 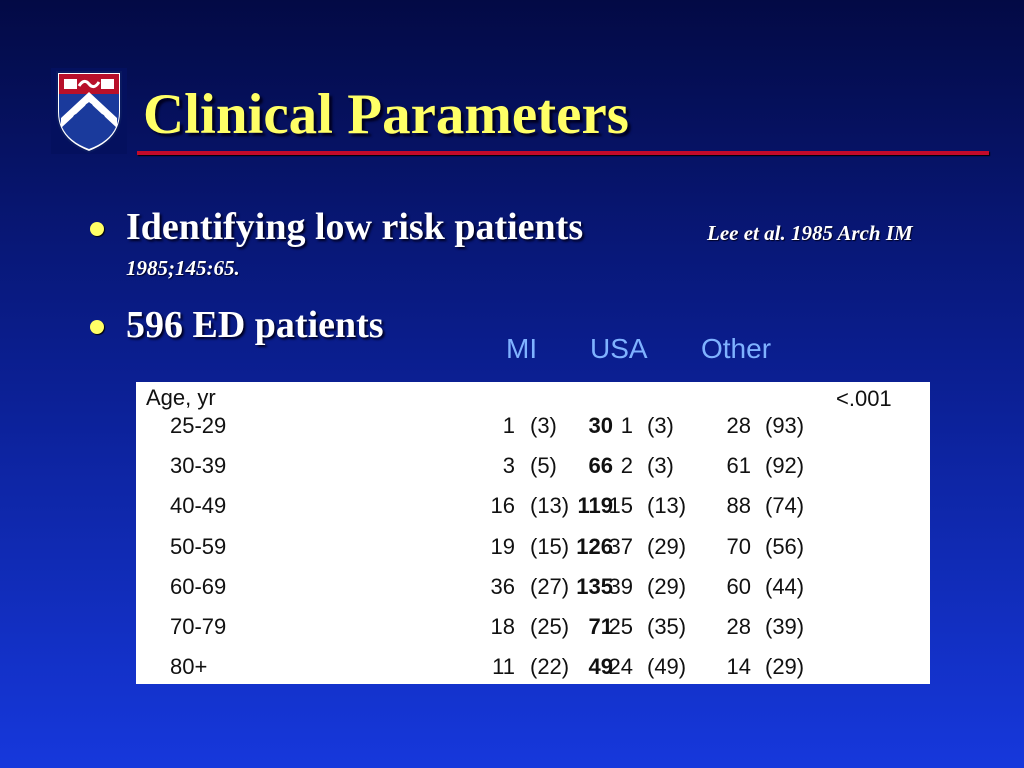 I want to click on slide-title: Clinical Parameters, so click(x=386, y=114).